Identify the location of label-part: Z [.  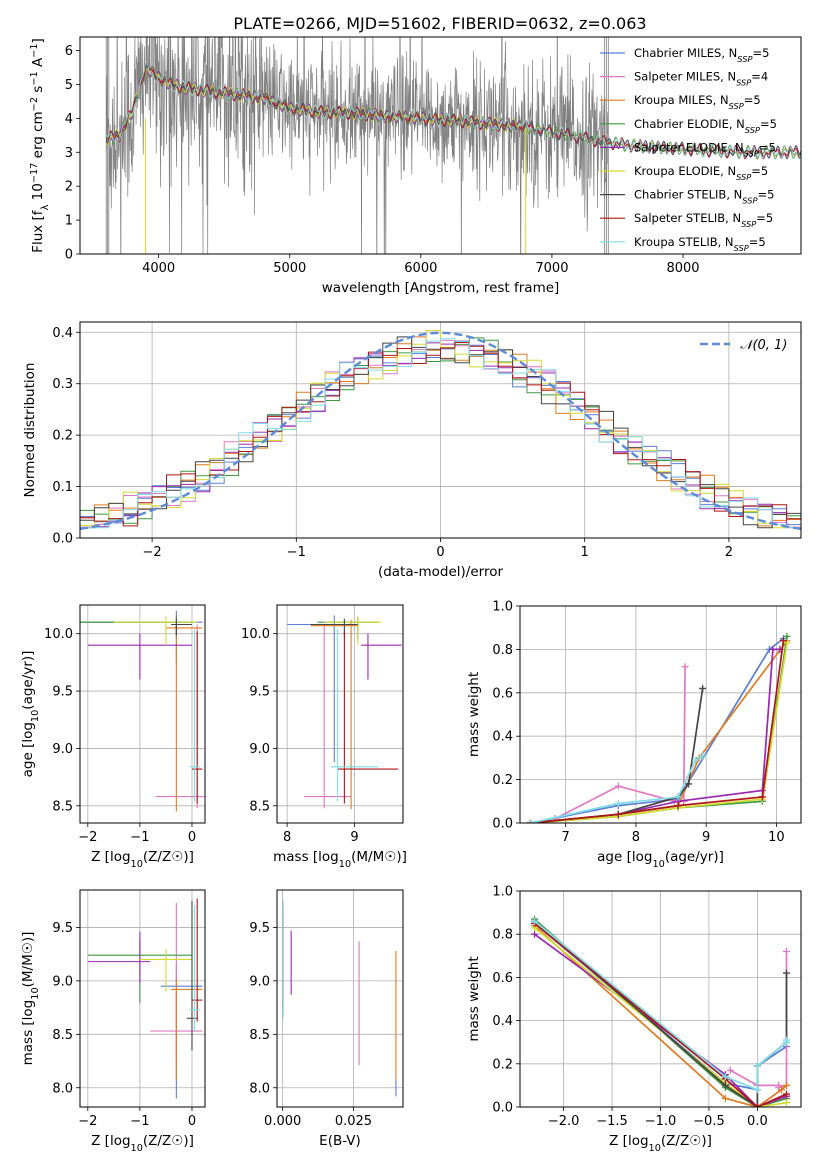
(100, 857).